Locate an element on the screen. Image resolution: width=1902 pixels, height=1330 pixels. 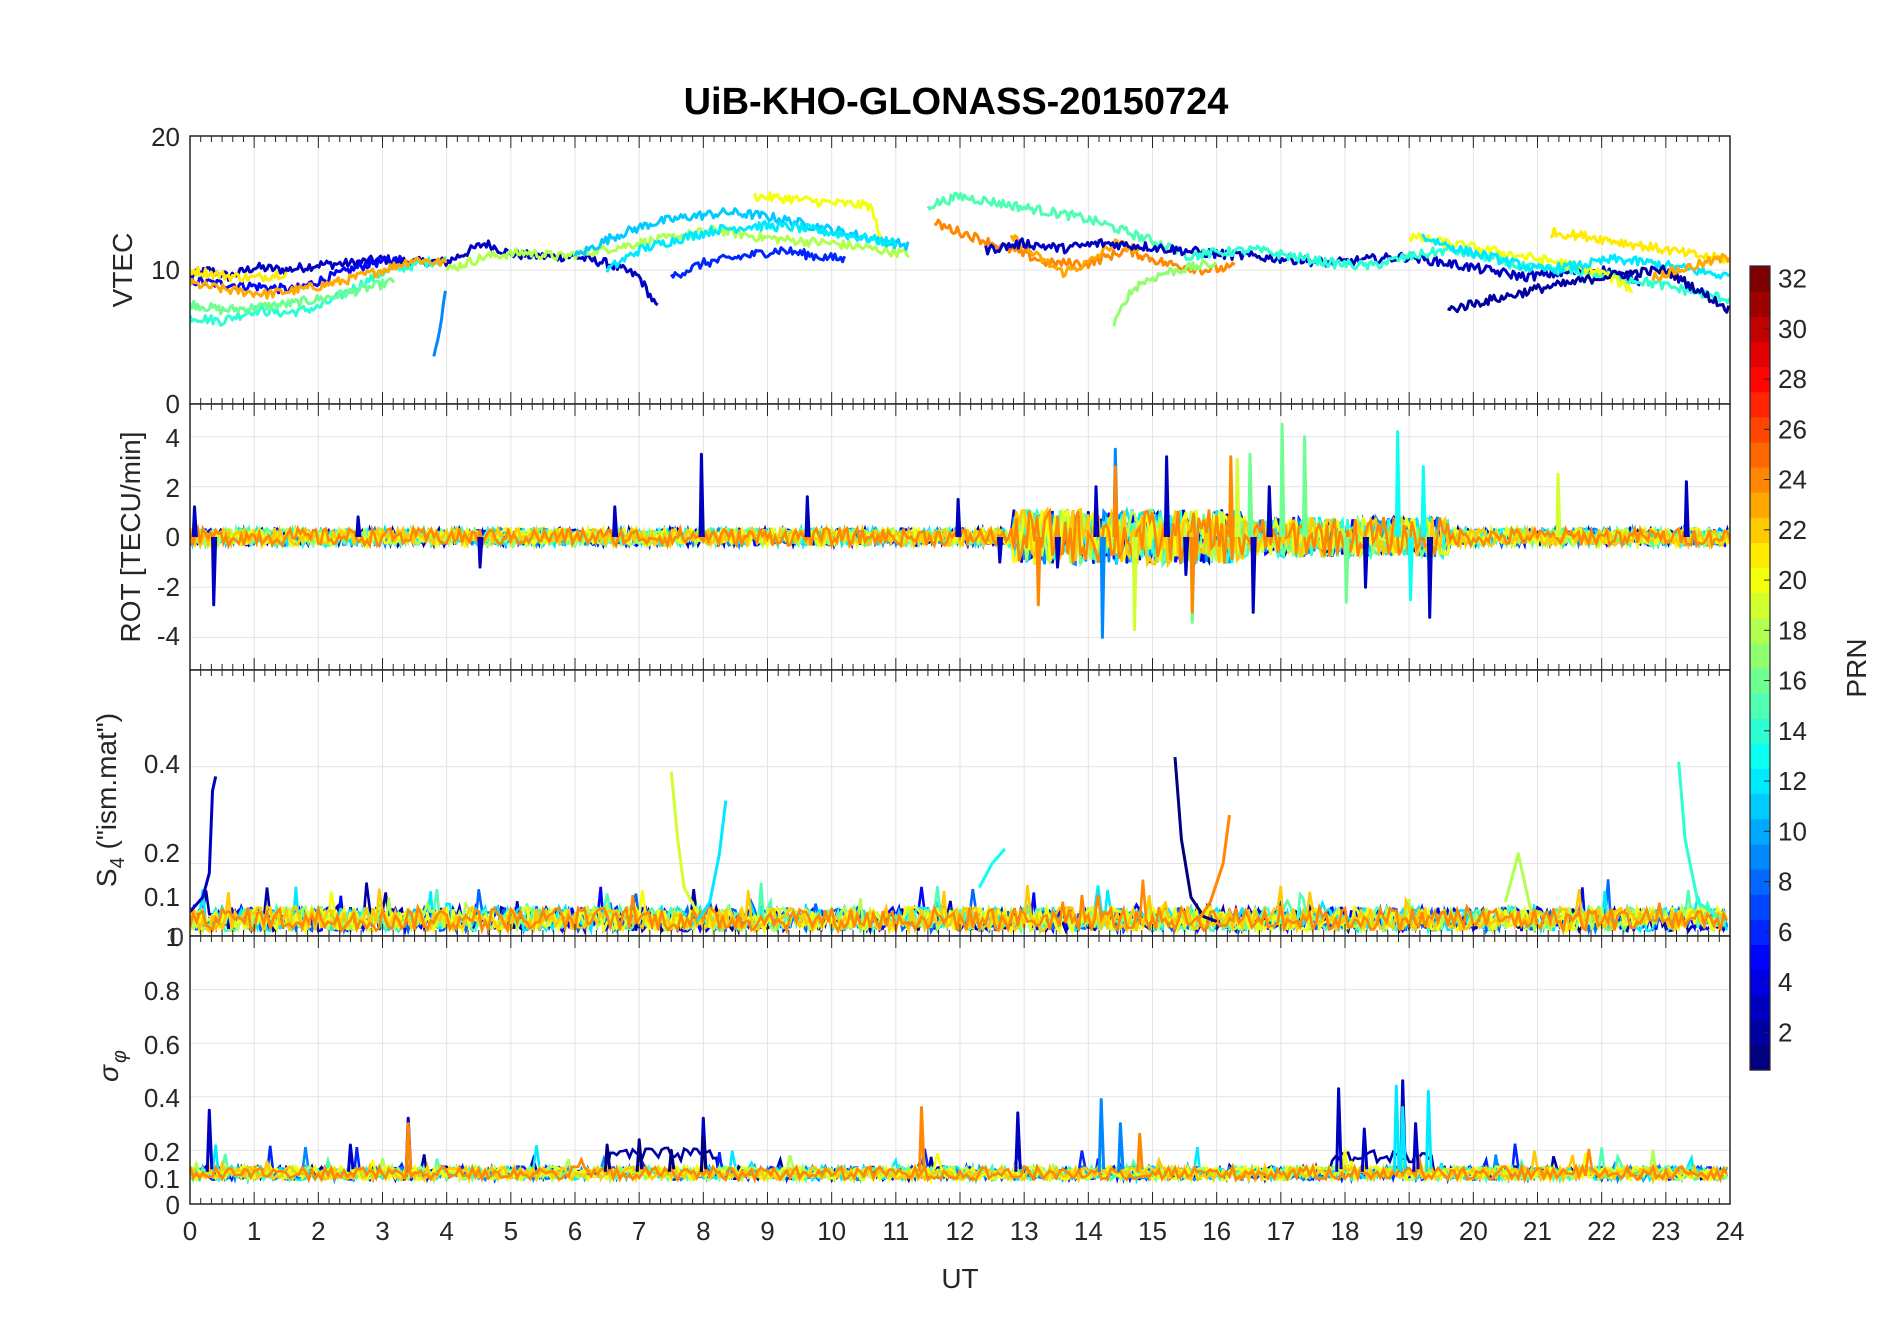
x-tick-label: 14 is located at coordinates (1088, 1231).